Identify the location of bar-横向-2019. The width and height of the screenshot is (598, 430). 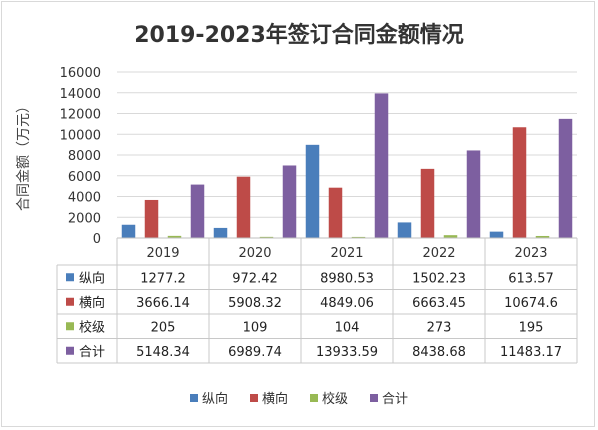
(151, 218).